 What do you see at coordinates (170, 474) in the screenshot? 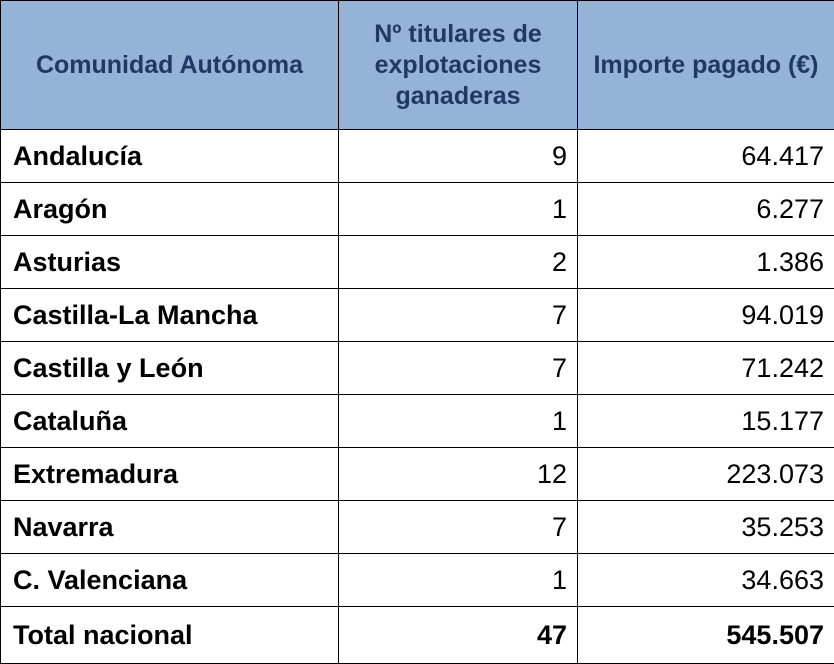
I see `cell-comunidad: Extremadura` at bounding box center [170, 474].